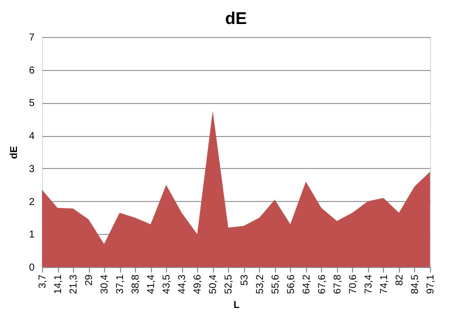 This screenshot has width=472, height=323. Describe the element at coordinates (244, 280) in the screenshot. I see `x-tick-label: 53` at that location.